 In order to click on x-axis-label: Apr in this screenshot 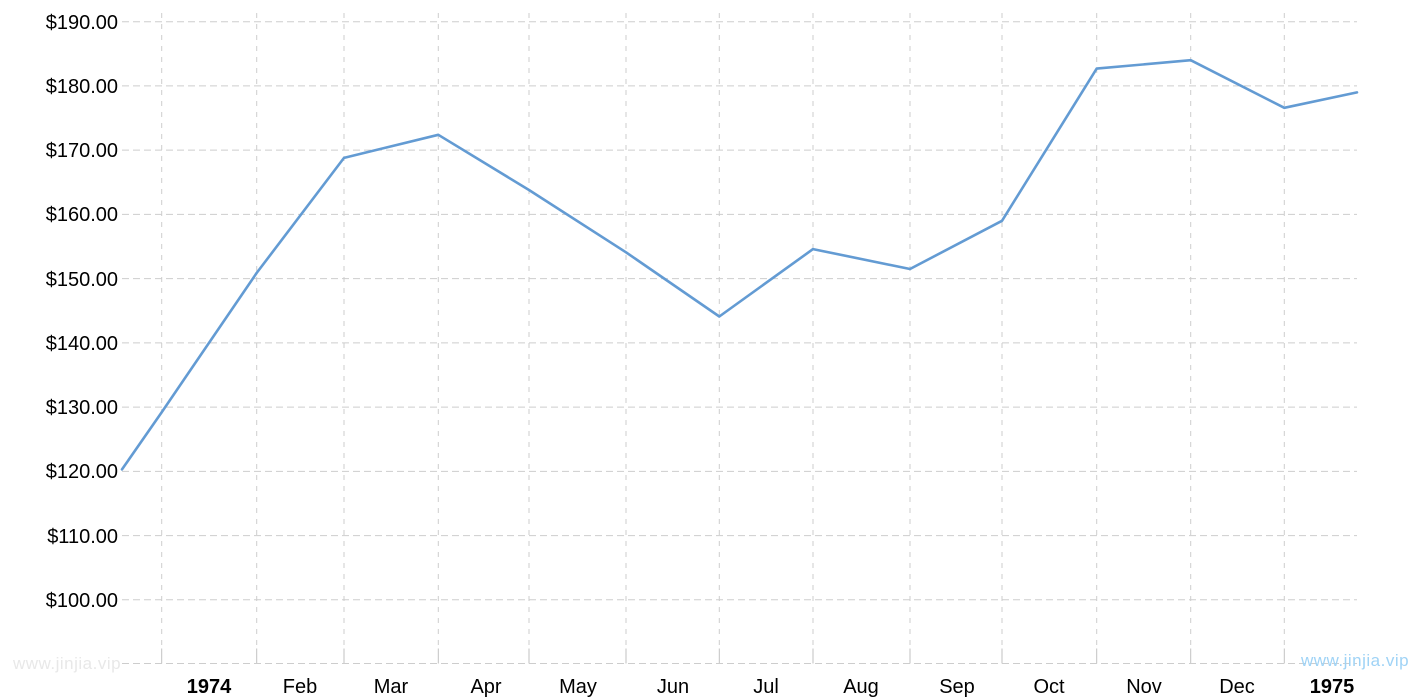, I will do `click(486, 687)`.